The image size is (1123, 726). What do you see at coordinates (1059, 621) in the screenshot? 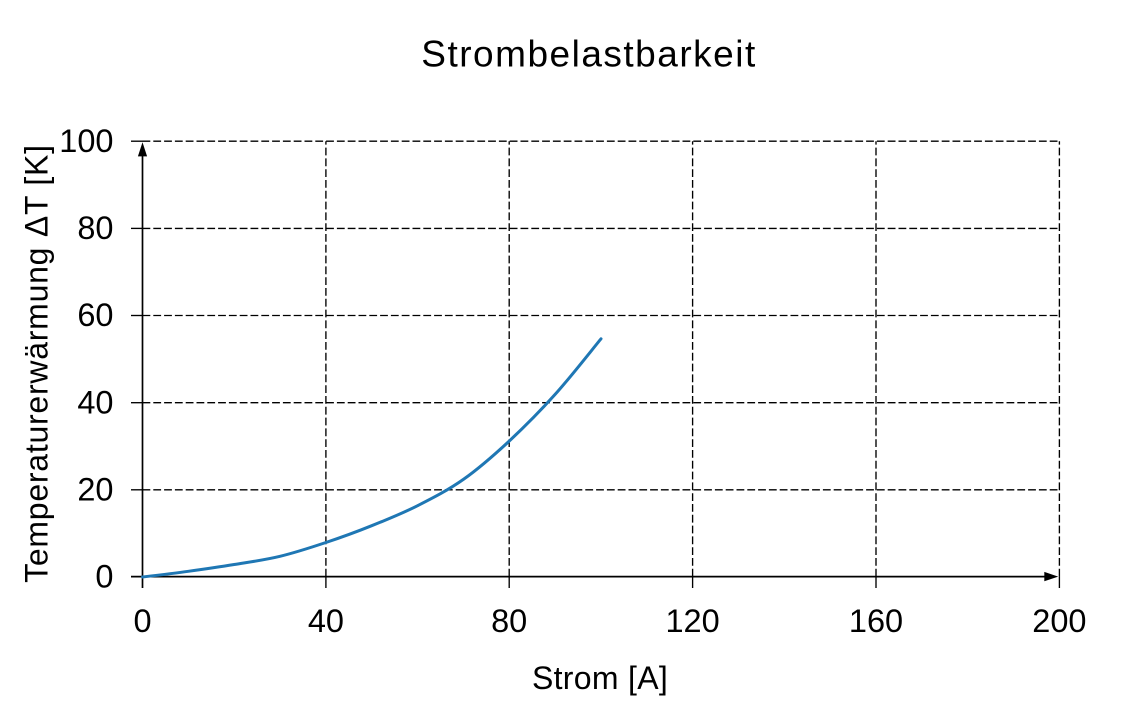
I see `svg-text: 200` at bounding box center [1059, 621].